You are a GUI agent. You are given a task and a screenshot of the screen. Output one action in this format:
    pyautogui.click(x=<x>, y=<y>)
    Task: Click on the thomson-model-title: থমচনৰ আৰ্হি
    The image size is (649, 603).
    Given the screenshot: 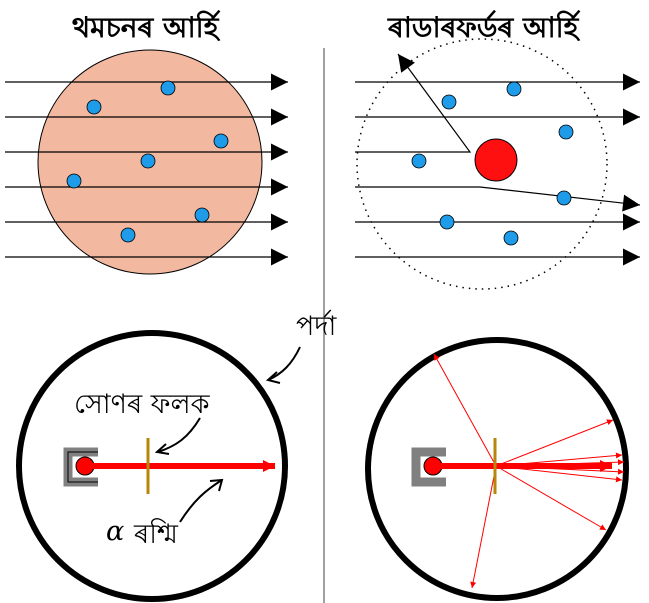 What is the action you would take?
    pyautogui.click(x=145, y=27)
    